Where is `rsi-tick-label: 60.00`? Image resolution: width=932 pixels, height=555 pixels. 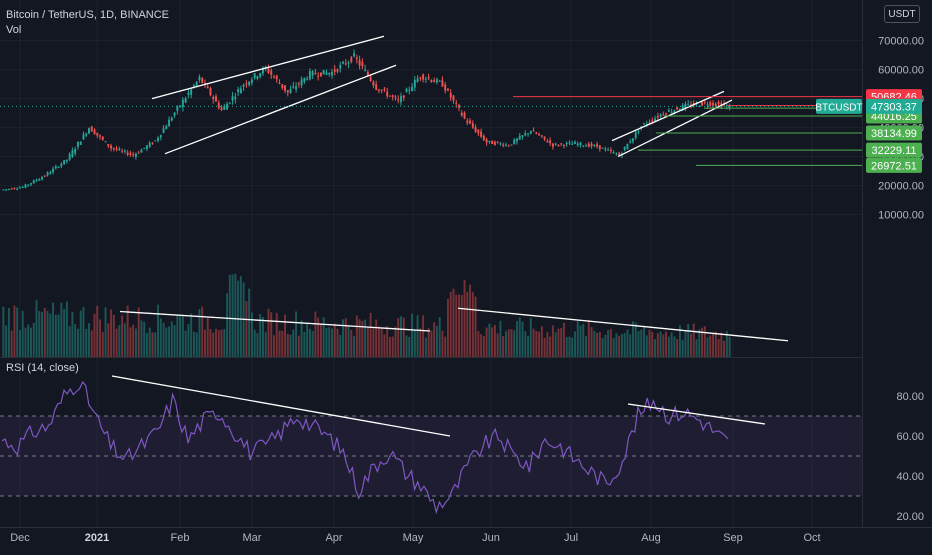
rsi-tick-label: 60.00 is located at coordinates (910, 437).